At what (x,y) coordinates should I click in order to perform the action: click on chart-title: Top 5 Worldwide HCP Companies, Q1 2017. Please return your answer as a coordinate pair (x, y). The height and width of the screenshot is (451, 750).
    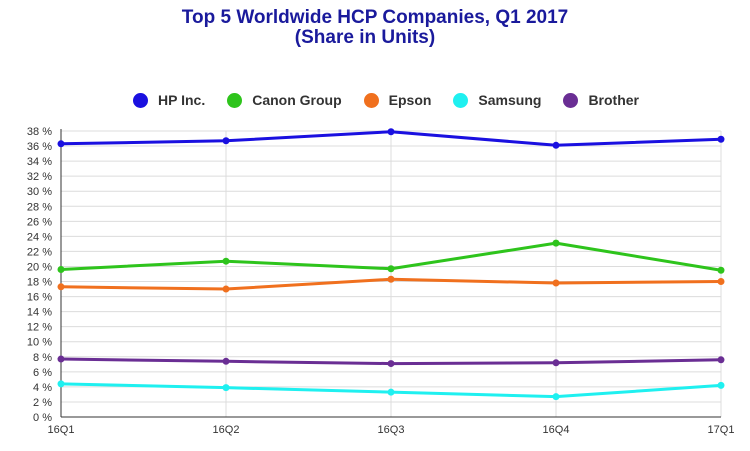
    Looking at the image, I should click on (375, 17).